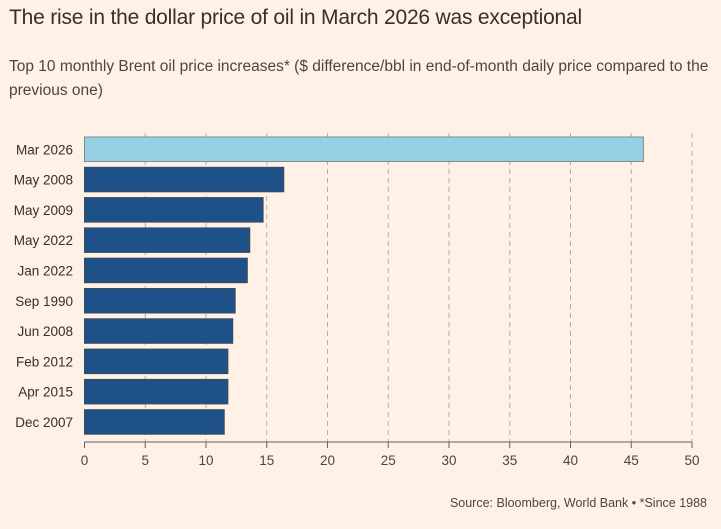 Image resolution: width=721 pixels, height=529 pixels. What do you see at coordinates (45, 392) in the screenshot?
I see `category-label: Apr 2015` at bounding box center [45, 392].